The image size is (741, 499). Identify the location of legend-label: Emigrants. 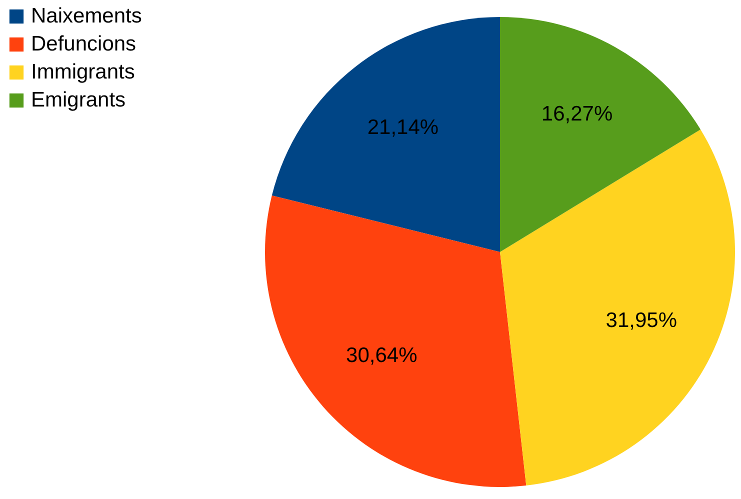
(78, 100).